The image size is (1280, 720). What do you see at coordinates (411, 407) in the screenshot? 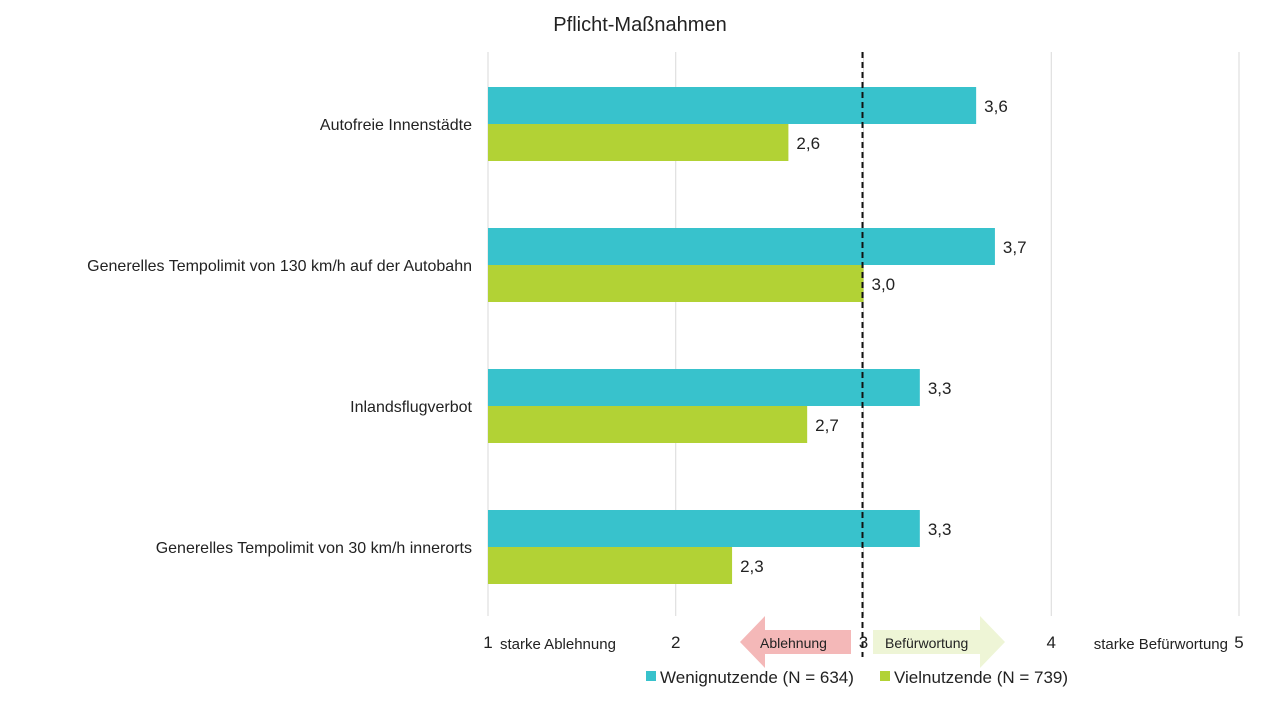
I see `category-label: Inlandsflugverbot` at bounding box center [411, 407].